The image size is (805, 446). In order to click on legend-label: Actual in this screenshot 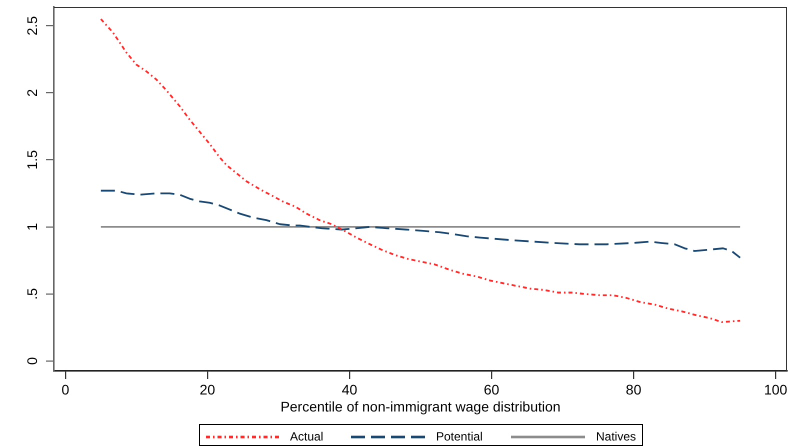, I will do `click(307, 436)`.